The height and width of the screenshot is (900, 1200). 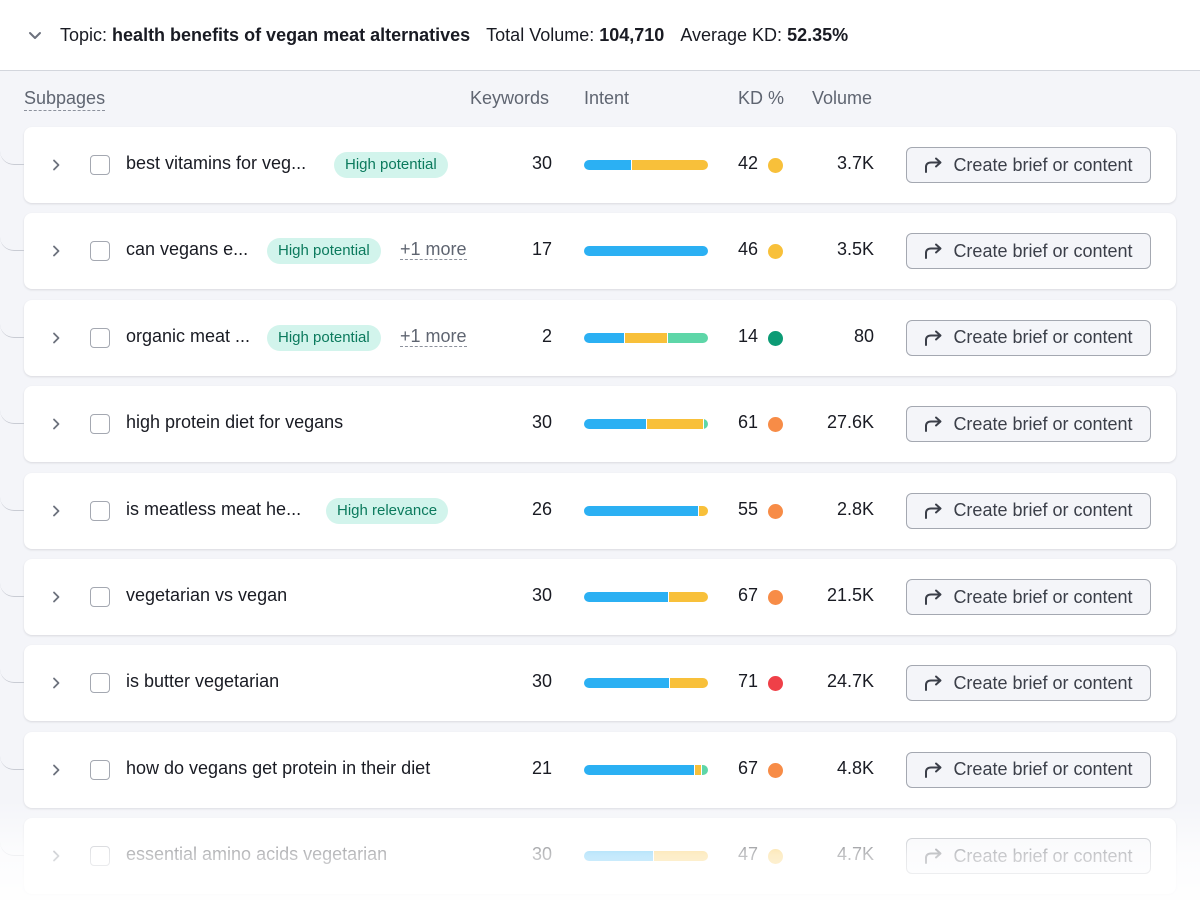 What do you see at coordinates (855, 508) in the screenshot?
I see `volume-value: 2.8K` at bounding box center [855, 508].